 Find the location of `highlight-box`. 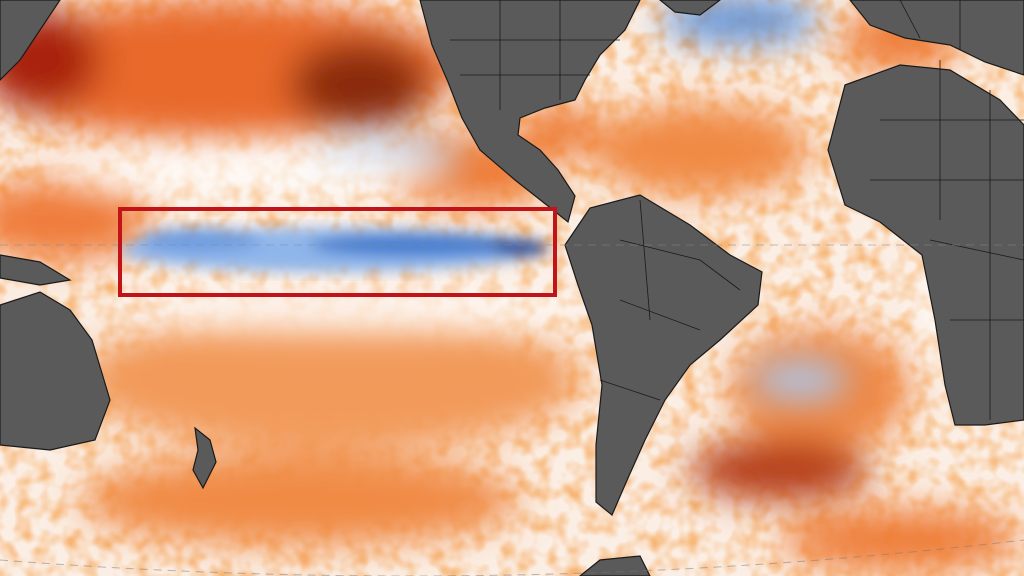

highlight-box is located at coordinates (337, 252).